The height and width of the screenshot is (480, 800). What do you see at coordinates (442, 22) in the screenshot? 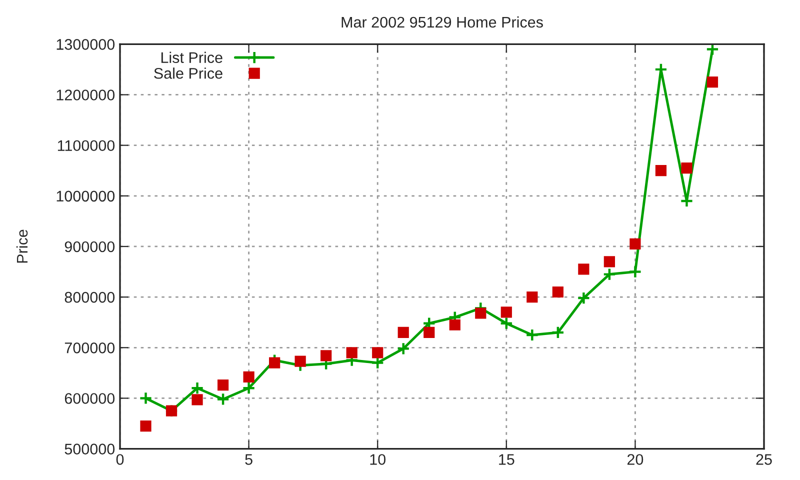
I see `chart-title: Mar 2002 95129 Home Prices` at bounding box center [442, 22].